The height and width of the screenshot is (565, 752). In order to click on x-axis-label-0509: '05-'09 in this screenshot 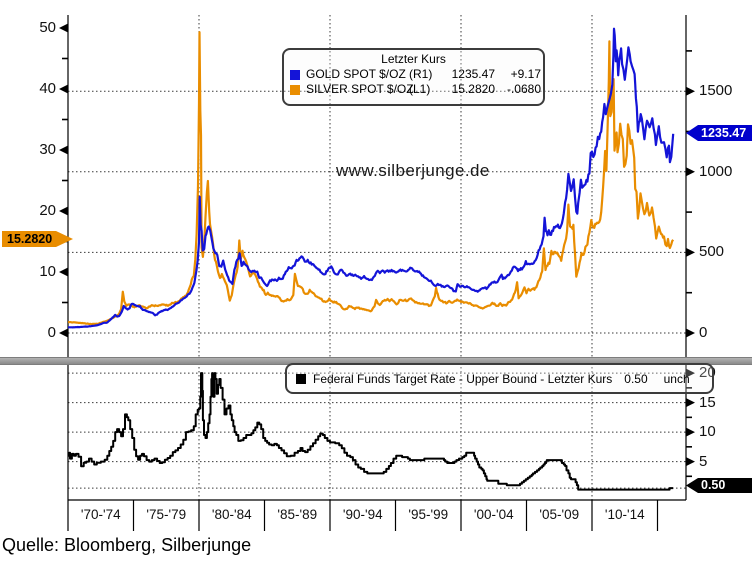, I will do `click(559, 514)`.